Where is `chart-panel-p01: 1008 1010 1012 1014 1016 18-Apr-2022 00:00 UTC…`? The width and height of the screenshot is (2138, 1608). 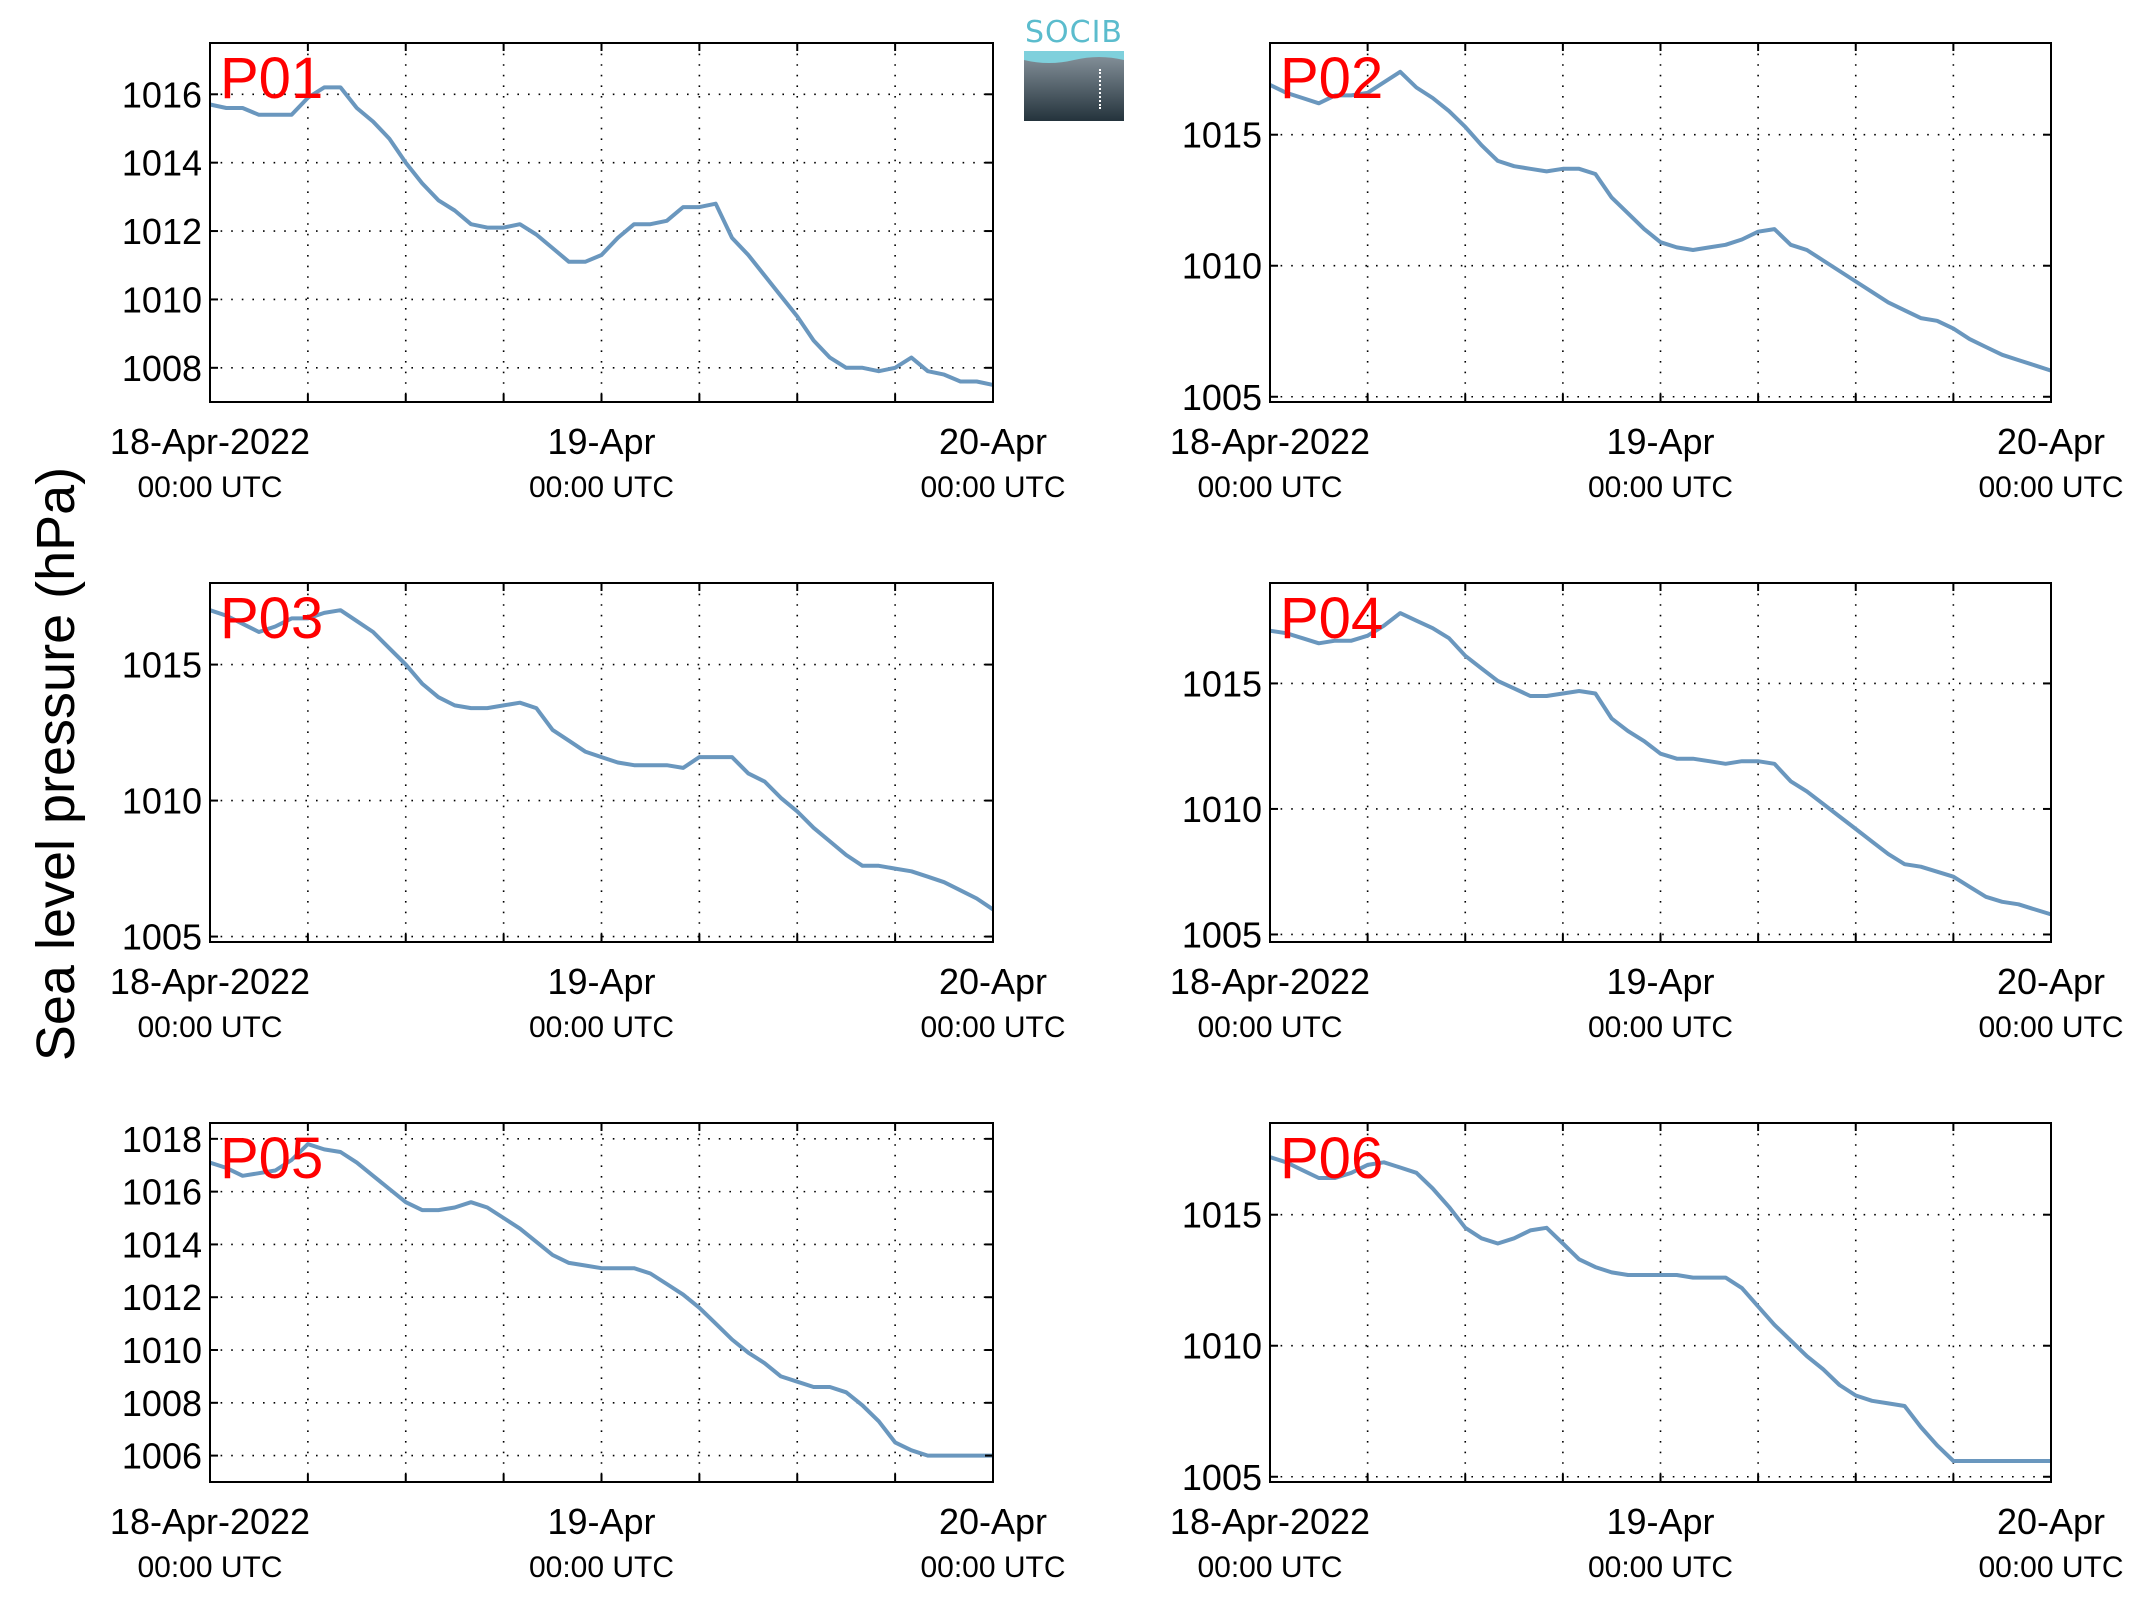 chart-panel-p01: 1008 1010 1012 1014 1016 18-Apr-2022 00:00 UTC… is located at coordinates (588, 273).